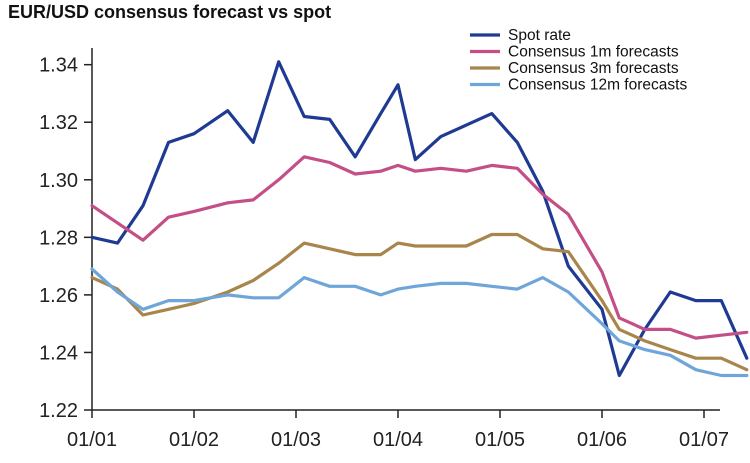 This screenshot has width=750, height=463. What do you see at coordinates (296, 440) in the screenshot?
I see `x-tick-label: 01/03` at bounding box center [296, 440].